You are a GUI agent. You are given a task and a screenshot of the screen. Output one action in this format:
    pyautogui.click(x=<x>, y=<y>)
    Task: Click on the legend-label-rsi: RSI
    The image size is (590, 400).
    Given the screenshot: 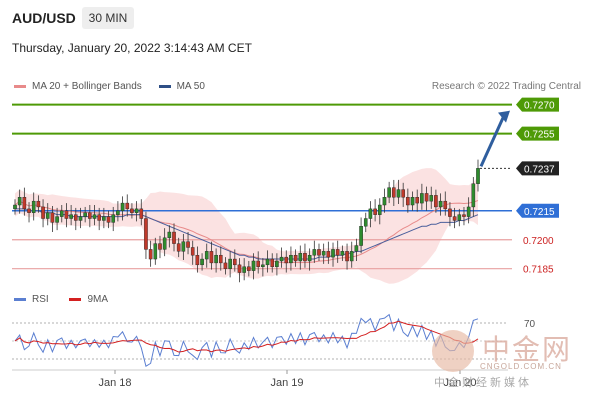 What is the action you would take?
    pyautogui.click(x=40, y=299)
    